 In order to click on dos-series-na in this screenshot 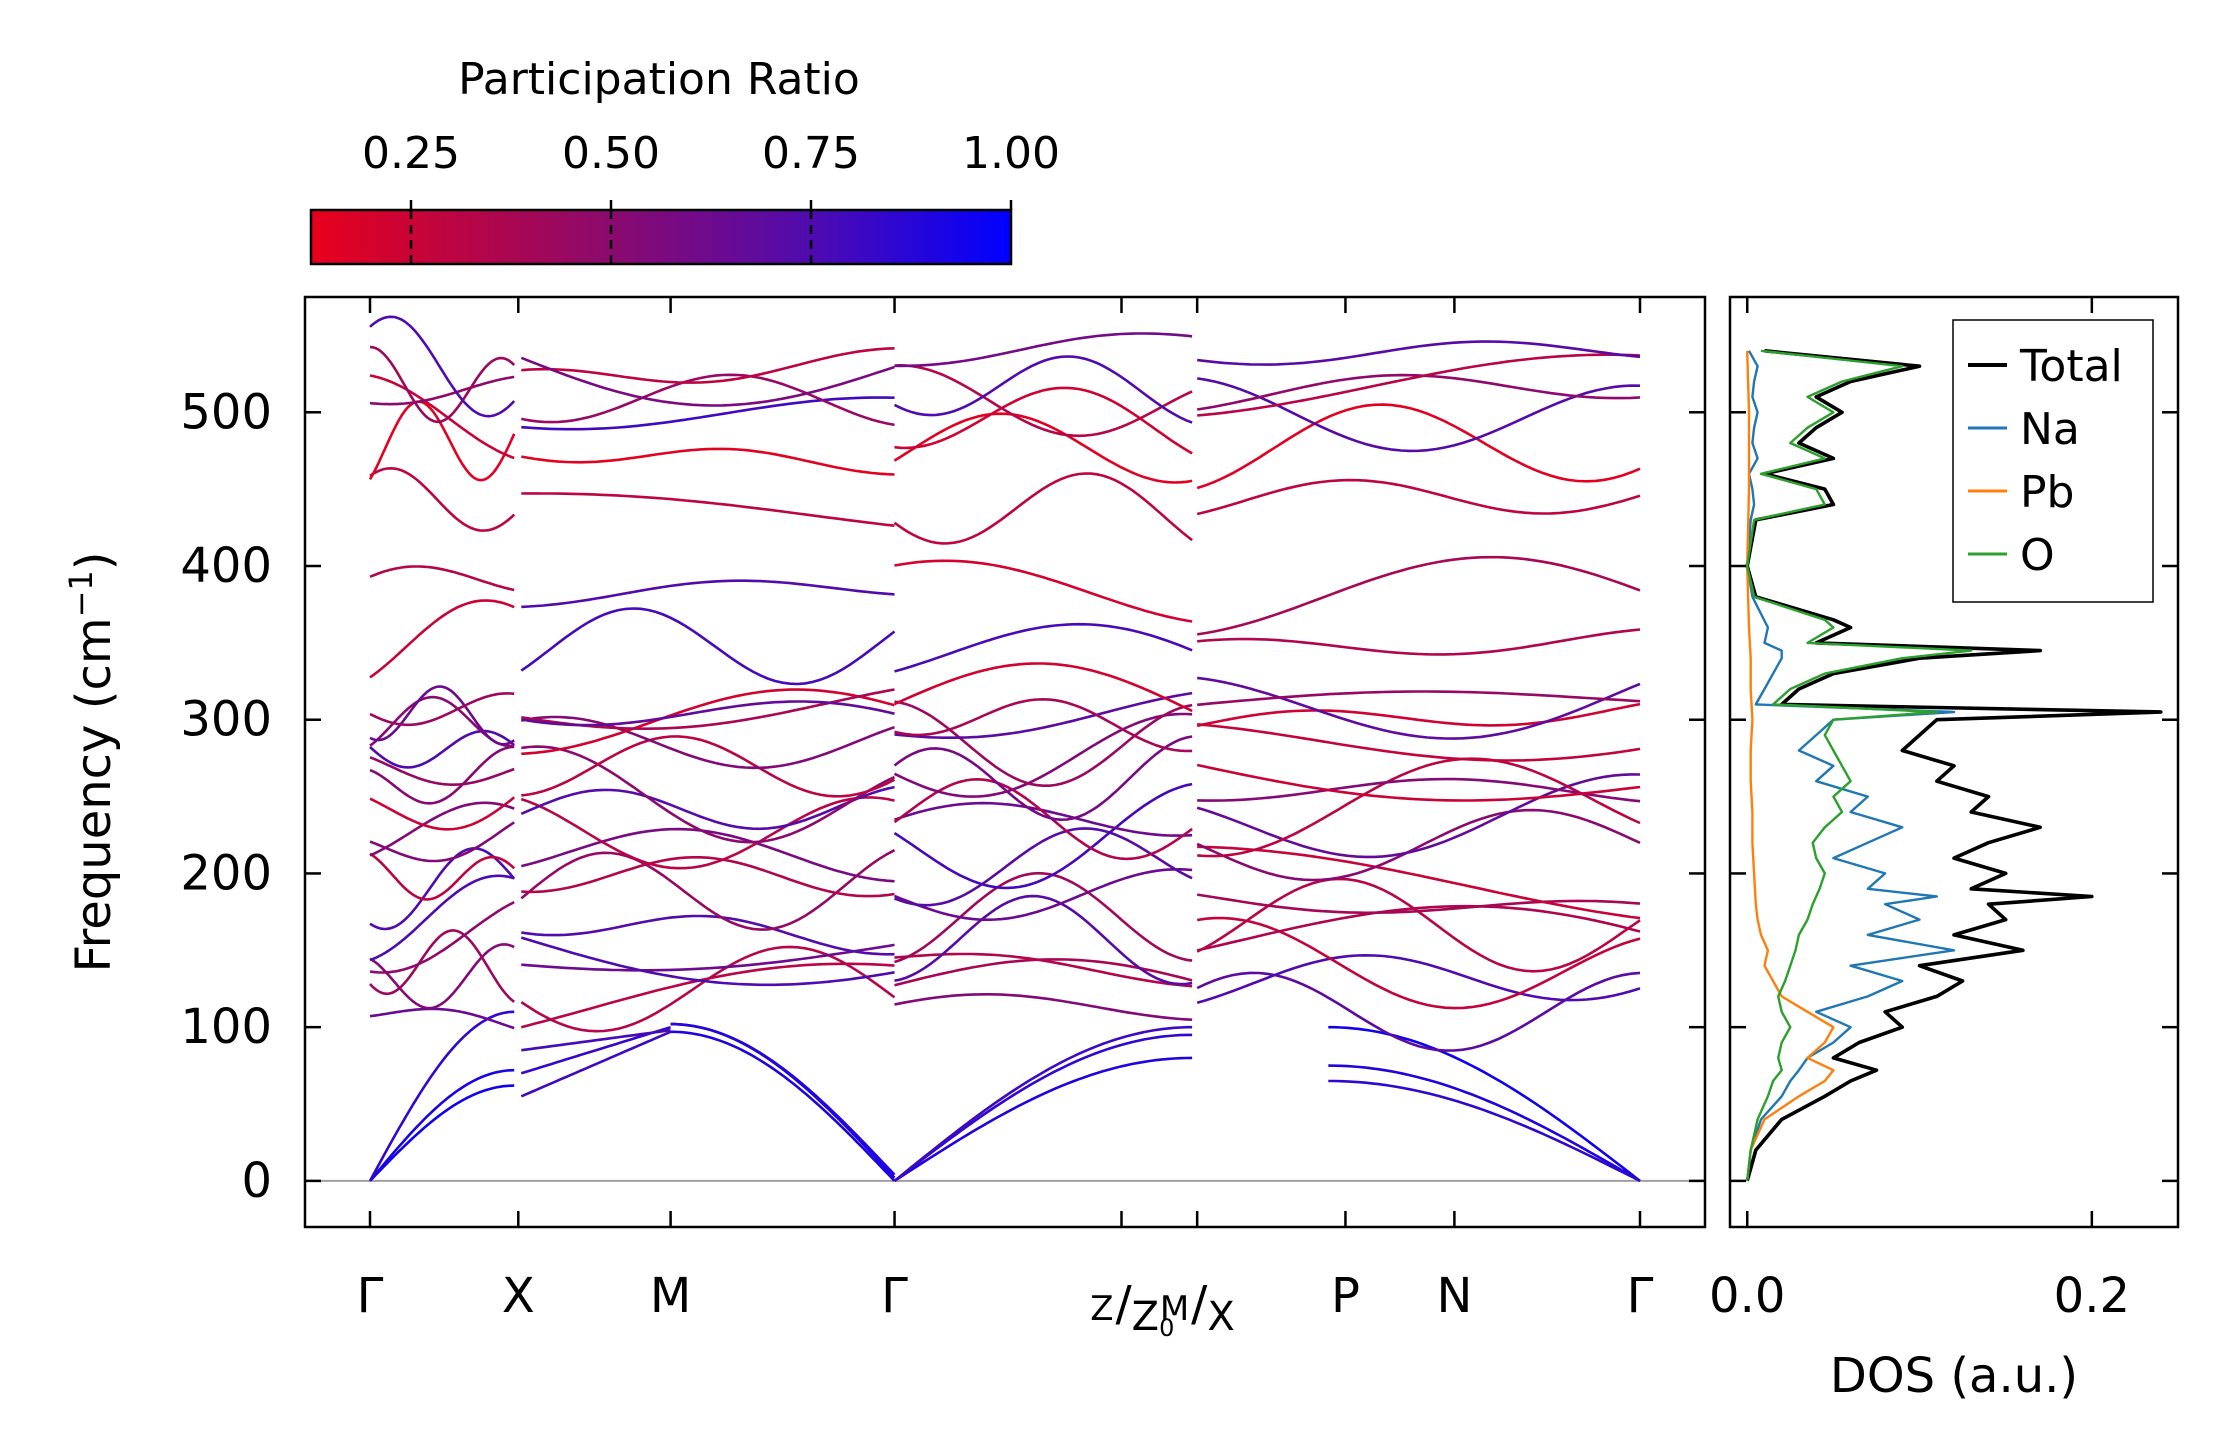, I will do `click(1851, 766)`.